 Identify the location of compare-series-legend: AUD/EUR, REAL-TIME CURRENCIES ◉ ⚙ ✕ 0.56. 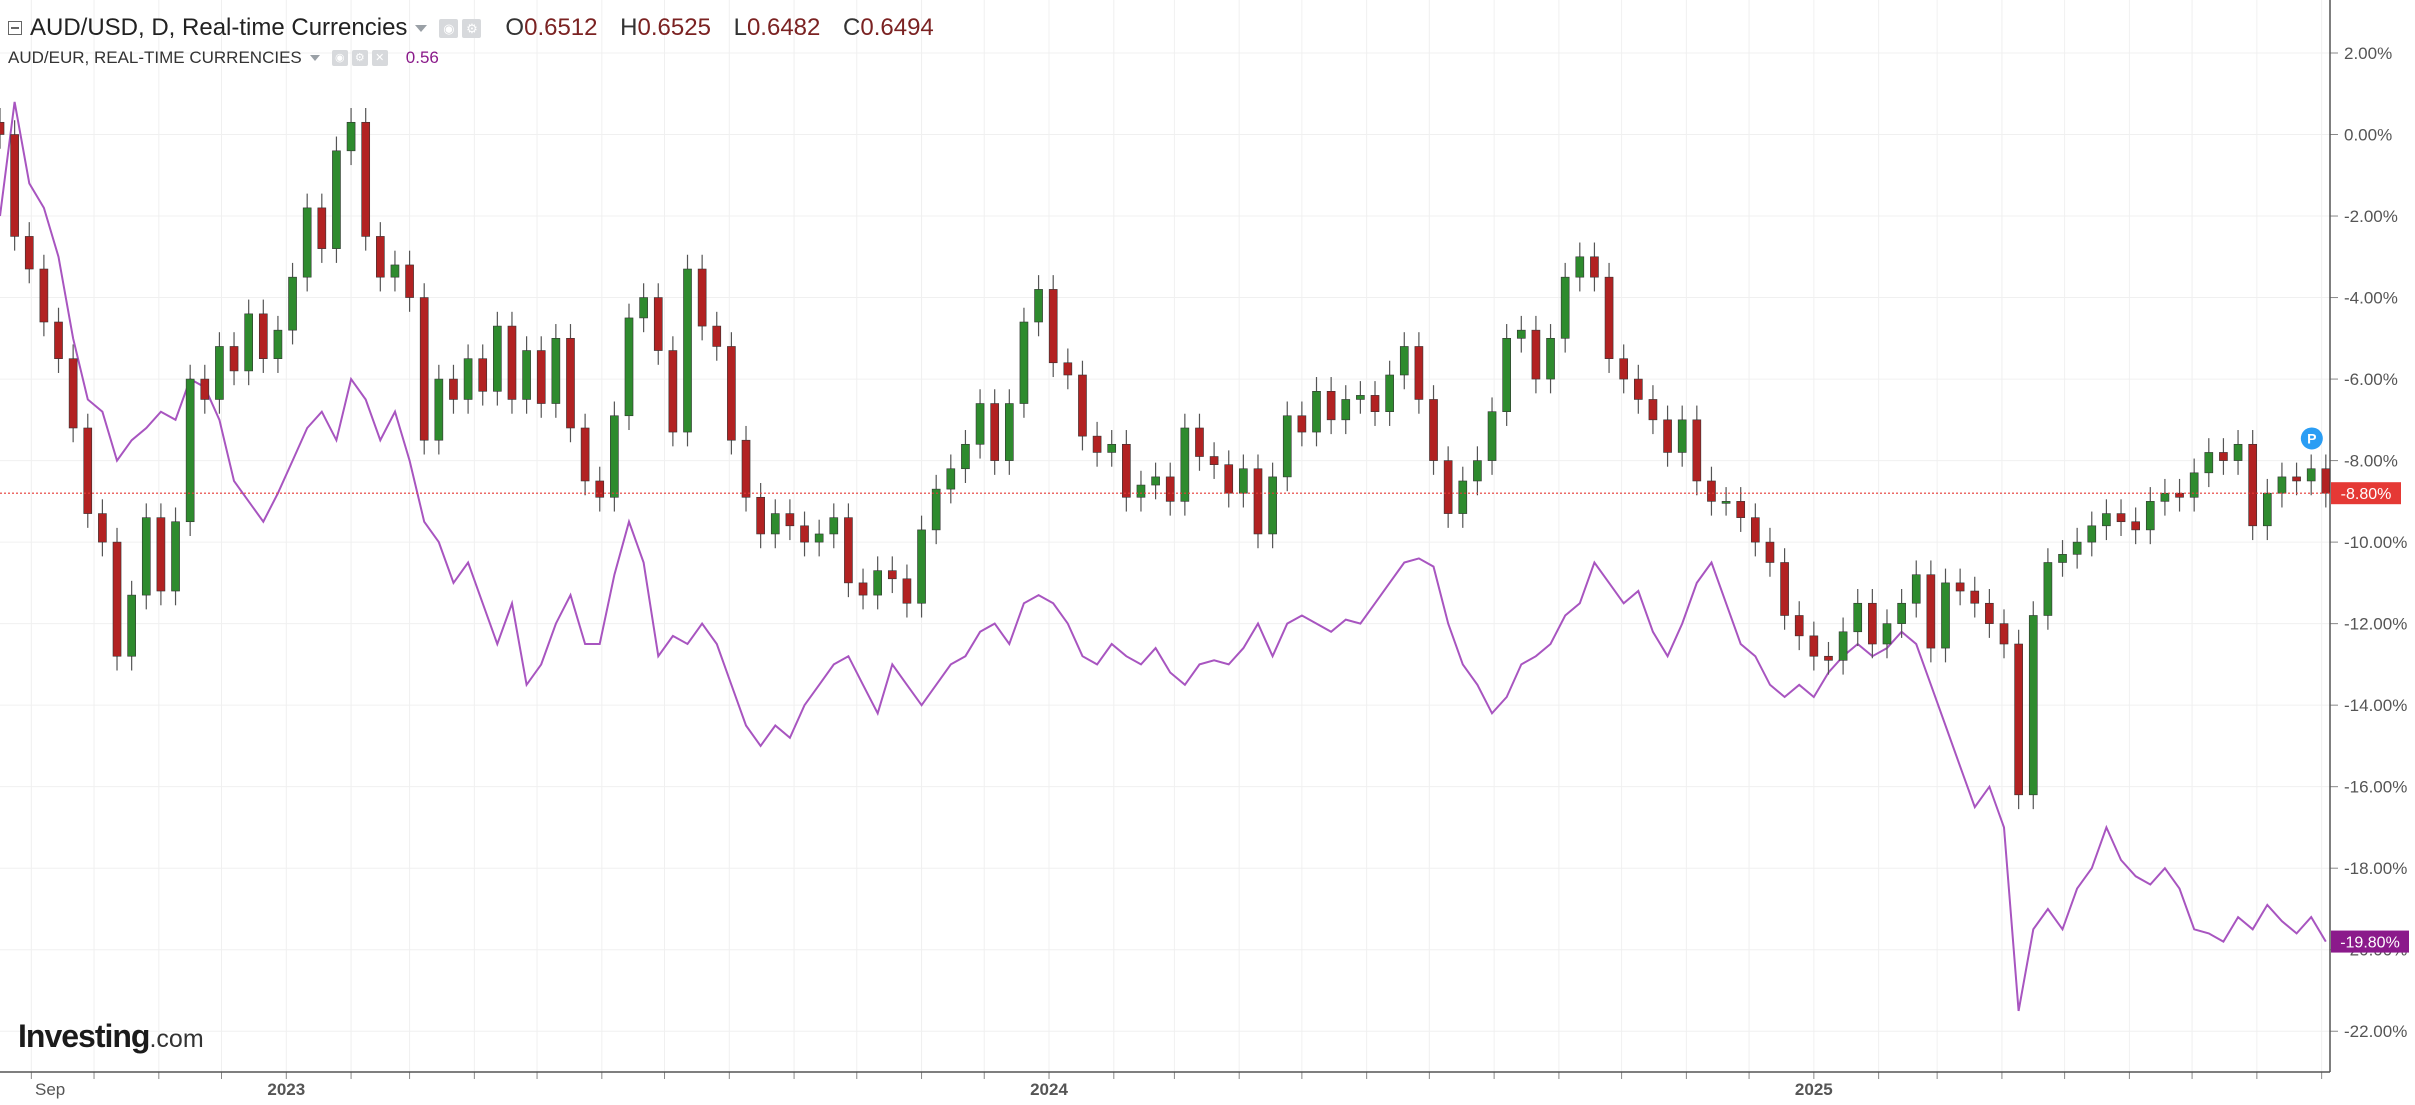
(223, 58).